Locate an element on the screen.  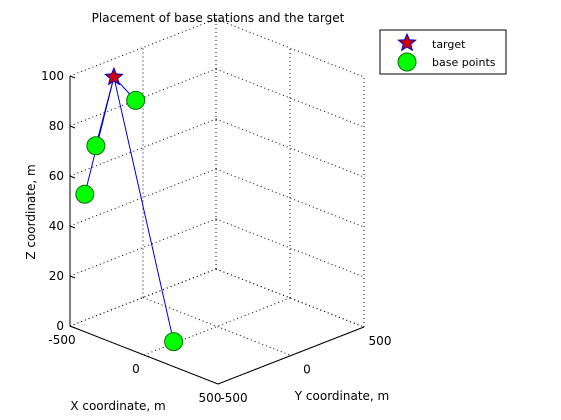
legend-base-point-icon is located at coordinates (407, 62).